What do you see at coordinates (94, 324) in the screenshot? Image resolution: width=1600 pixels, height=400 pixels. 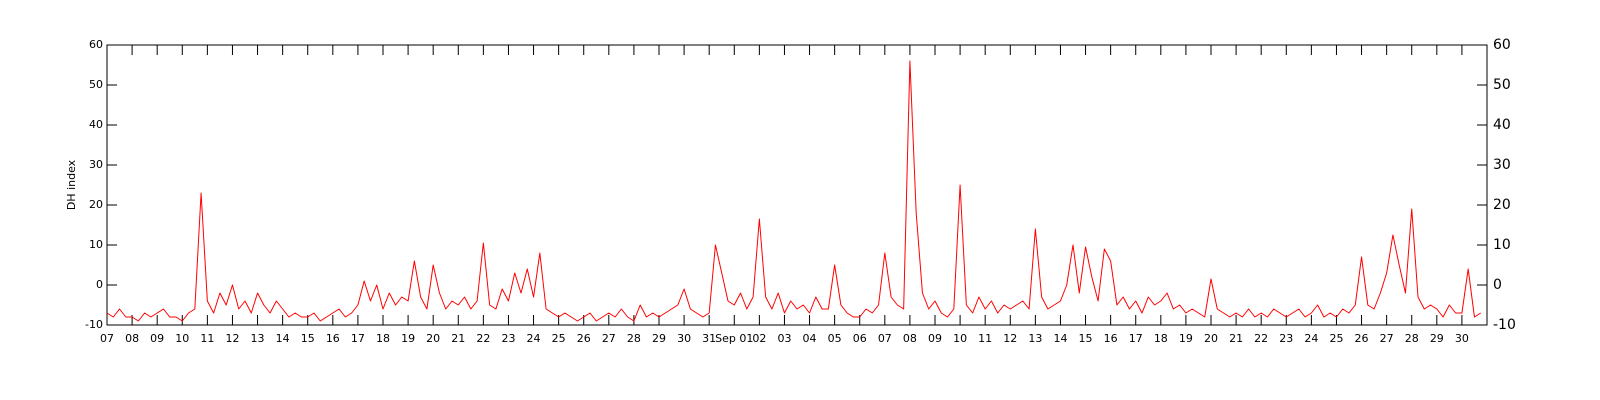 I see `y-tick-label: -10` at bounding box center [94, 324].